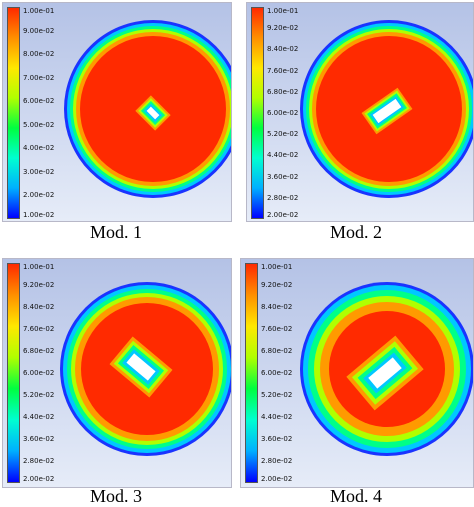  I want to click on figure-caption: Mod. 1, so click(115, 232).